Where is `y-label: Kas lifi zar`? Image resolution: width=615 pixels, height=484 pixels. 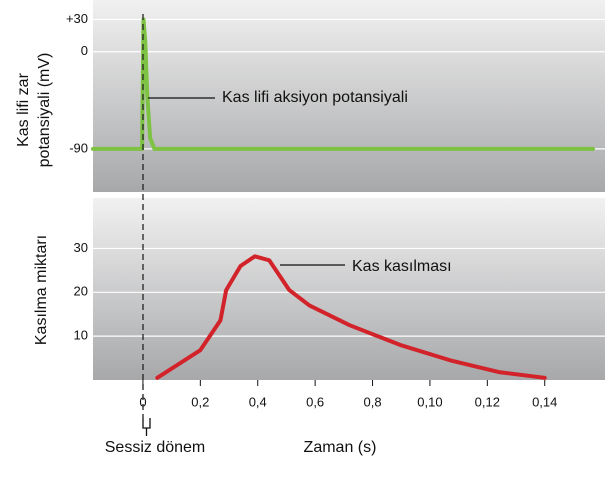
y-label: Kas lifi zar is located at coordinates (23, 109).